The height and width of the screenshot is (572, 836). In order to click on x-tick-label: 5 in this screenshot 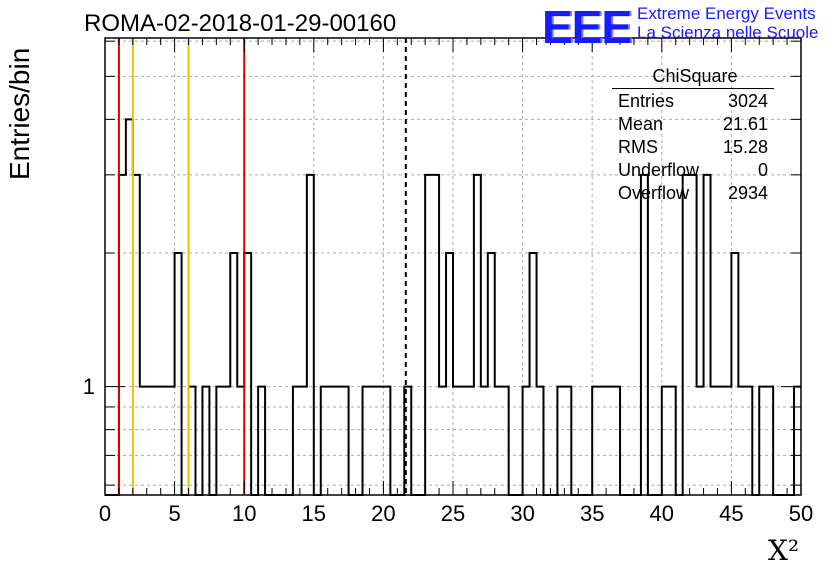, I will do `click(174, 513)`.